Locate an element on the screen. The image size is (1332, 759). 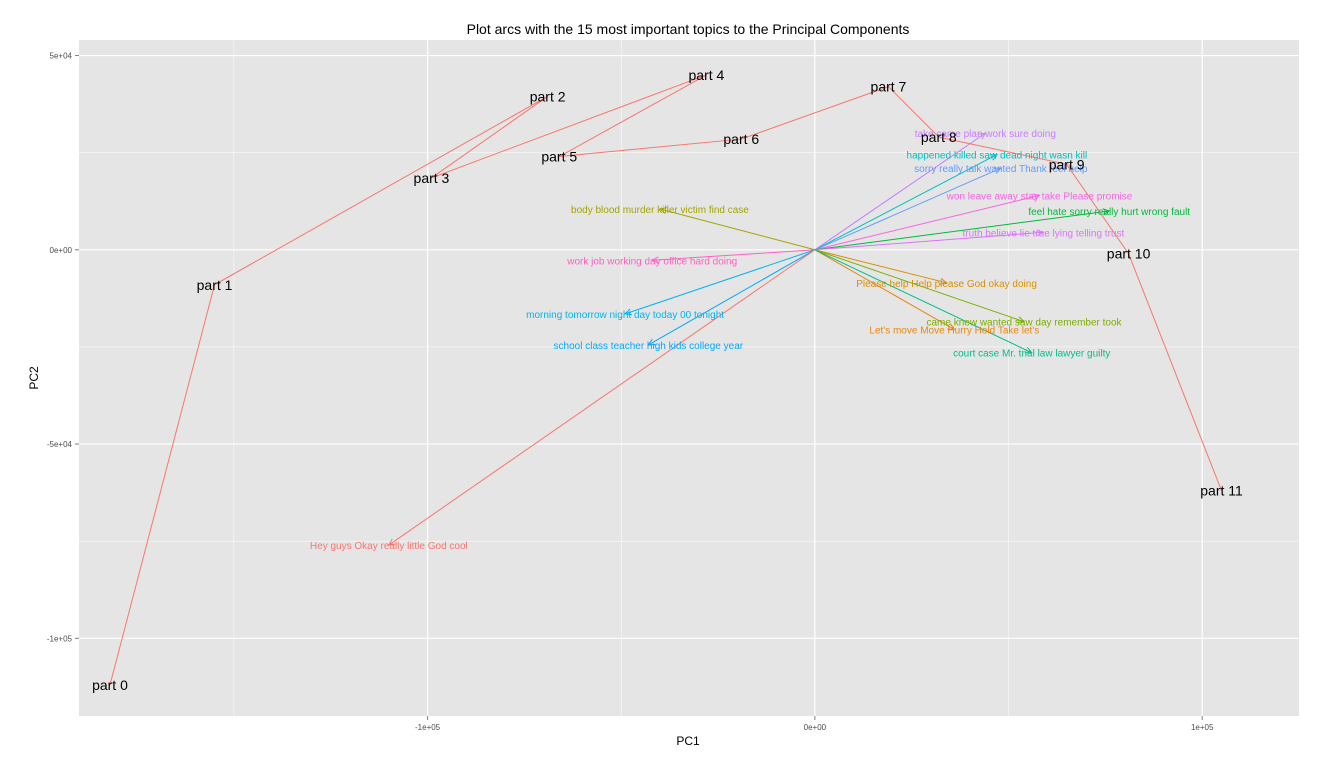
y-tick-label: -1e+05 is located at coordinates (60, 638).